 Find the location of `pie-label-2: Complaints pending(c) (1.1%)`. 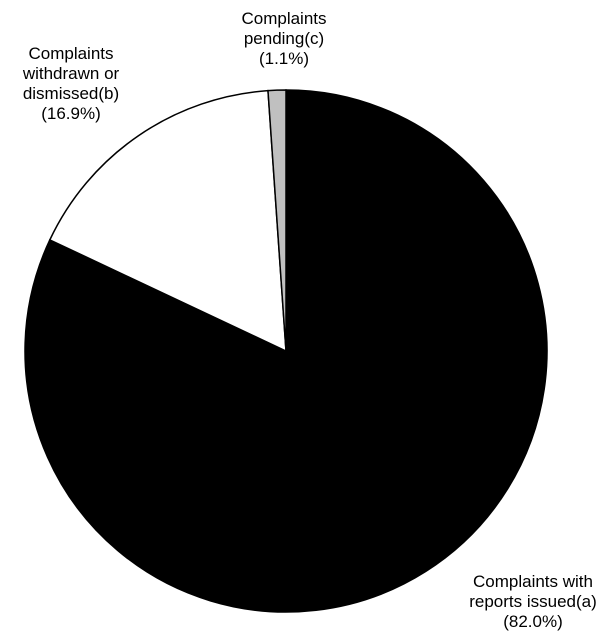

pie-label-2: Complaints pending(c) (1.1%) is located at coordinates (283, 38).